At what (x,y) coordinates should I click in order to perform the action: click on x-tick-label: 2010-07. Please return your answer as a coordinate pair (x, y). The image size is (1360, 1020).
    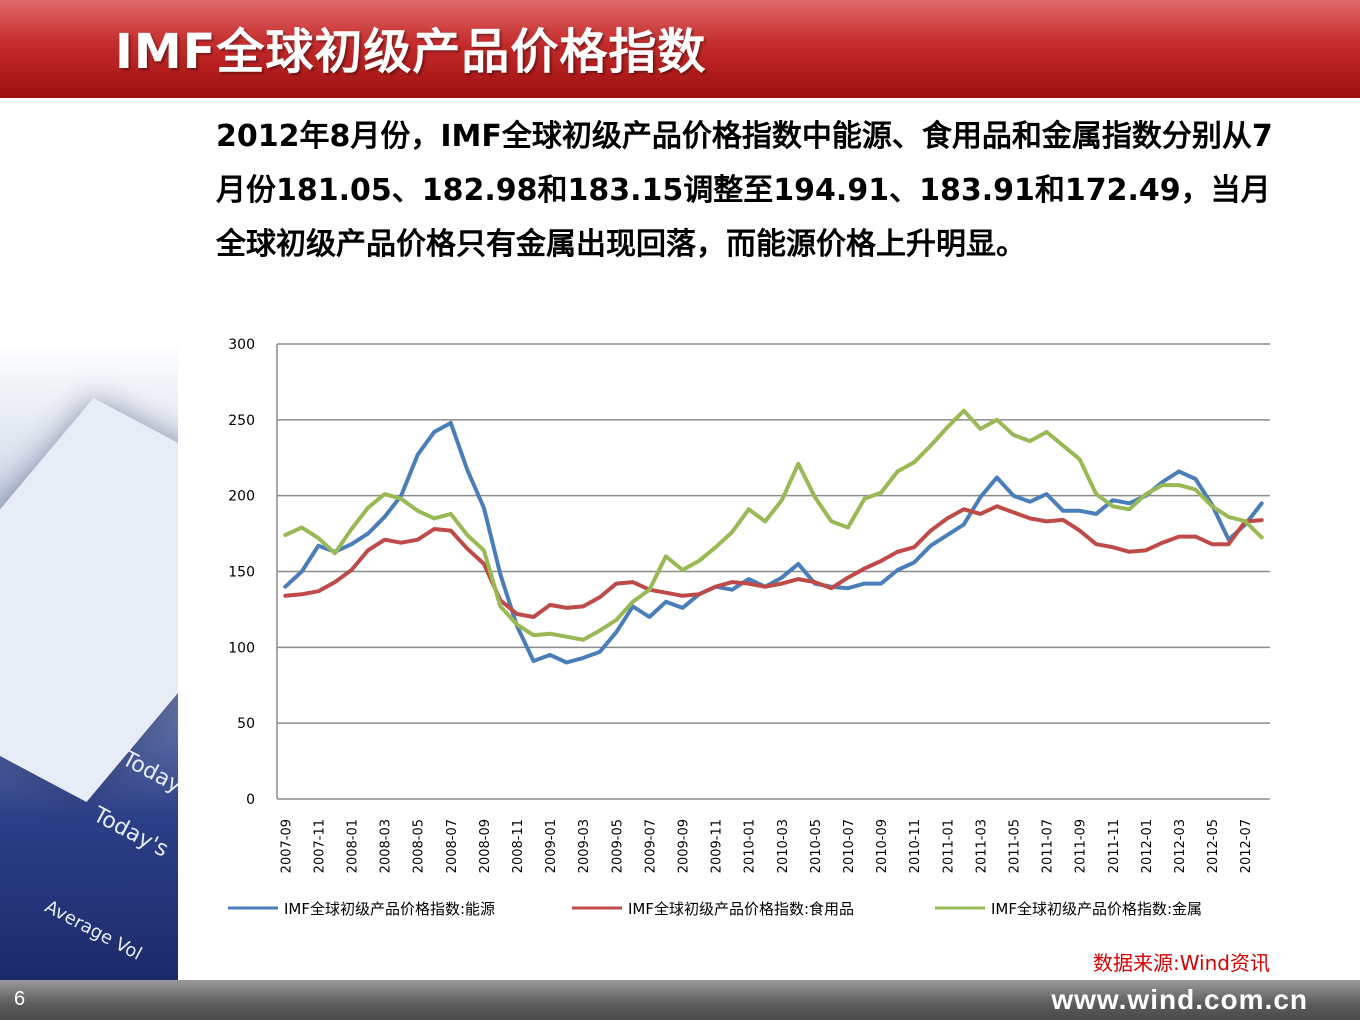
    Looking at the image, I should click on (849, 846).